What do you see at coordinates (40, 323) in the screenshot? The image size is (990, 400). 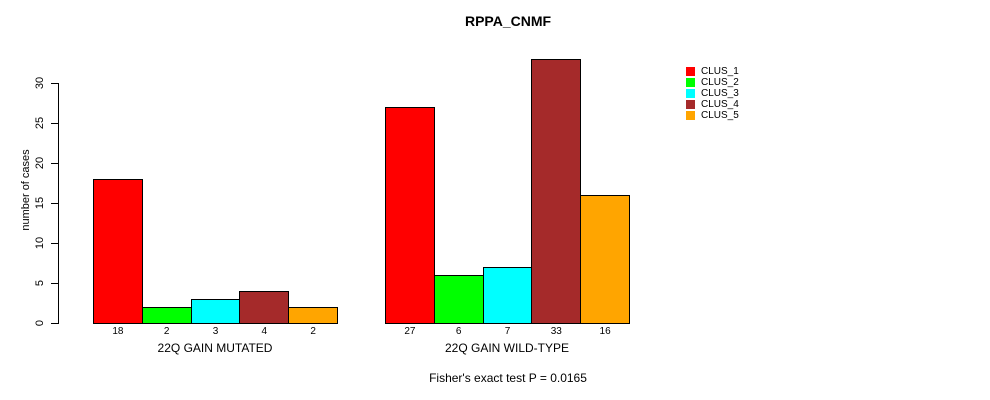 I see `y-tick-label: 0` at bounding box center [40, 323].